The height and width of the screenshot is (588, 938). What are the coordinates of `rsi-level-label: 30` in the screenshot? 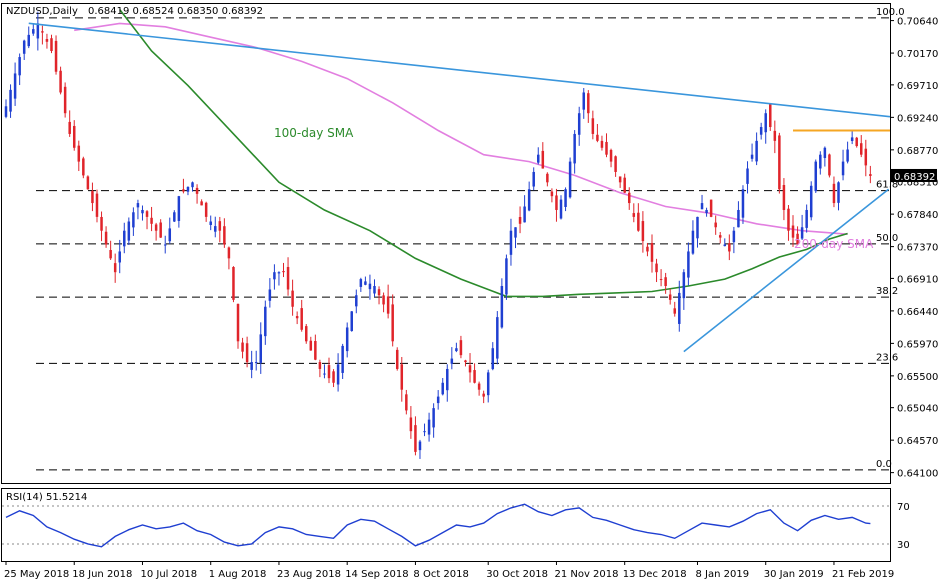 It's located at (903, 545).